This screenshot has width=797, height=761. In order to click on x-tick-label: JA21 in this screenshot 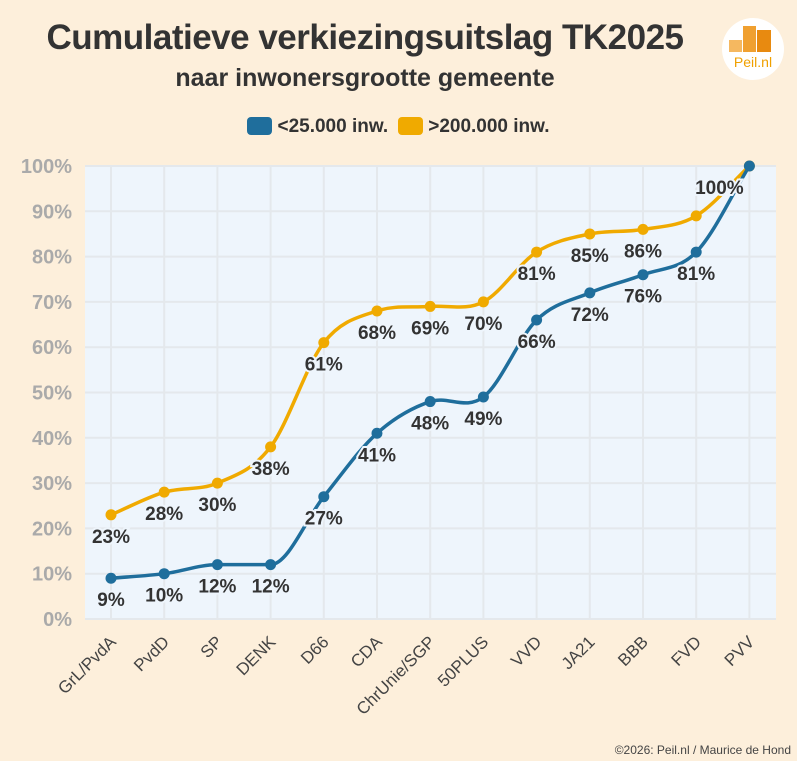, I will do `click(578, 652)`.